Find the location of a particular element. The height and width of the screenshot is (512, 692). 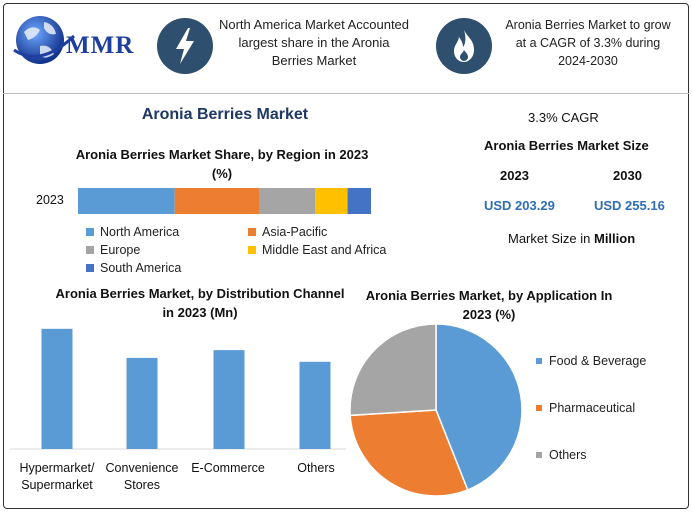

legend-asia-pacific: Asia-Pacific is located at coordinates (287, 232).